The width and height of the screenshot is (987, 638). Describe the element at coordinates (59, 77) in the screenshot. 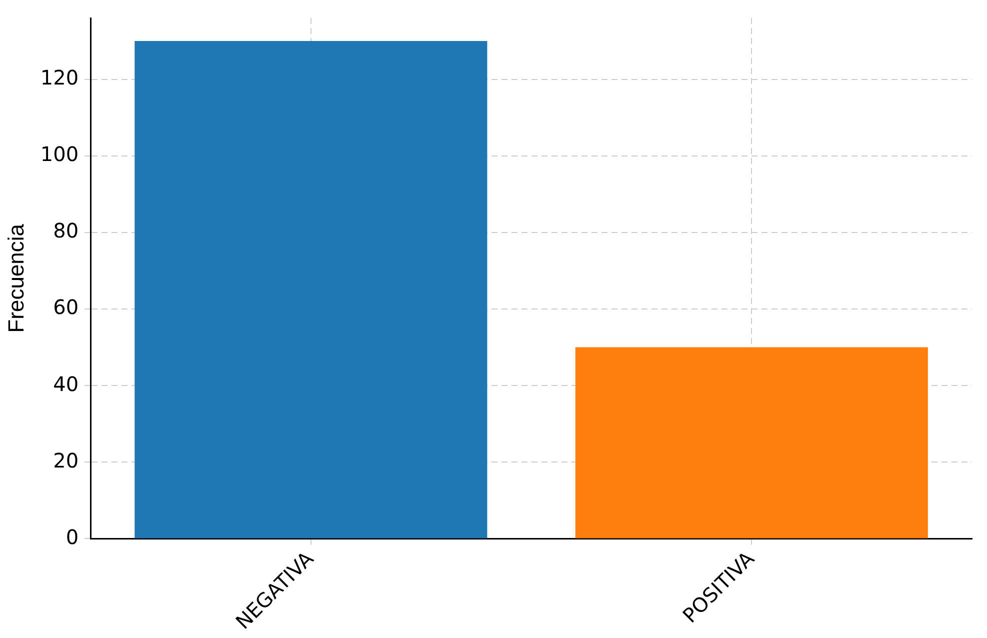

I see `y-tick-label: 120` at that location.